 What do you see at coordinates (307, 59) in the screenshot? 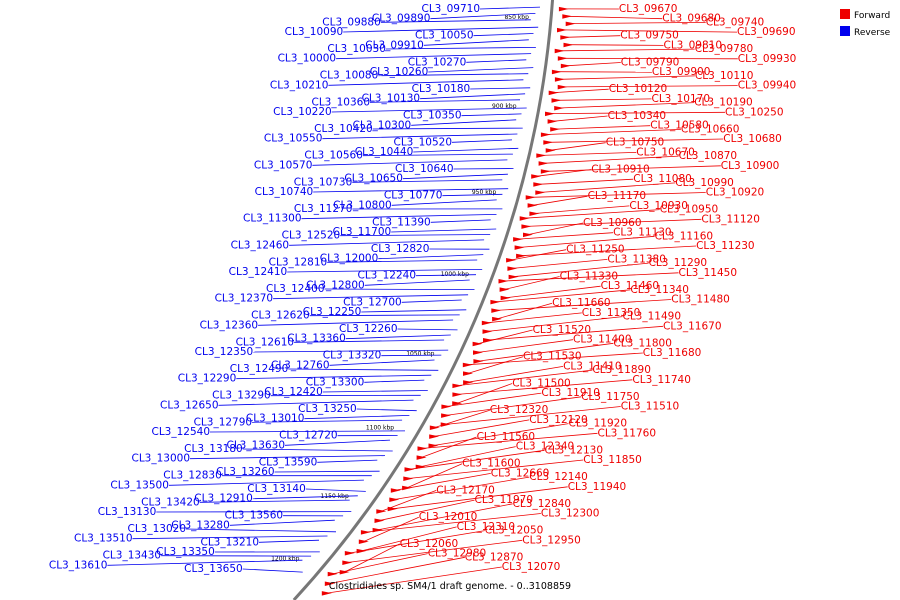
I see `reverse-gene-label: CL3_10000` at bounding box center [307, 59].